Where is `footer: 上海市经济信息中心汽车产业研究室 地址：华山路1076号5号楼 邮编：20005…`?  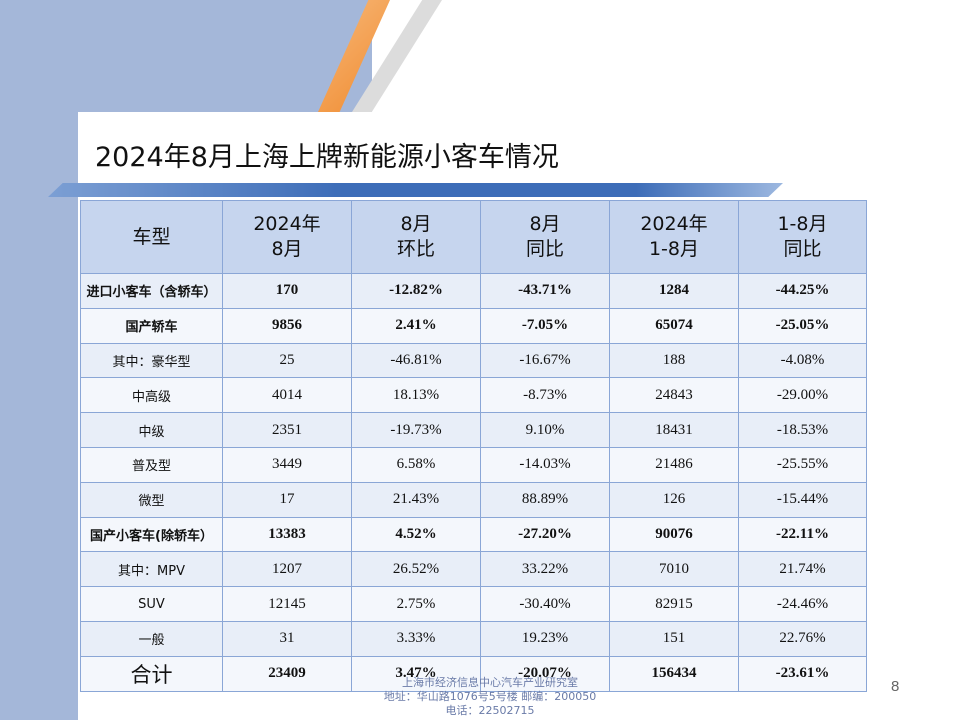 footer: 上海市经济信息中心汽车产业研究室 地址：华山路1076号5号楼 邮编：20005… is located at coordinates (490, 697).